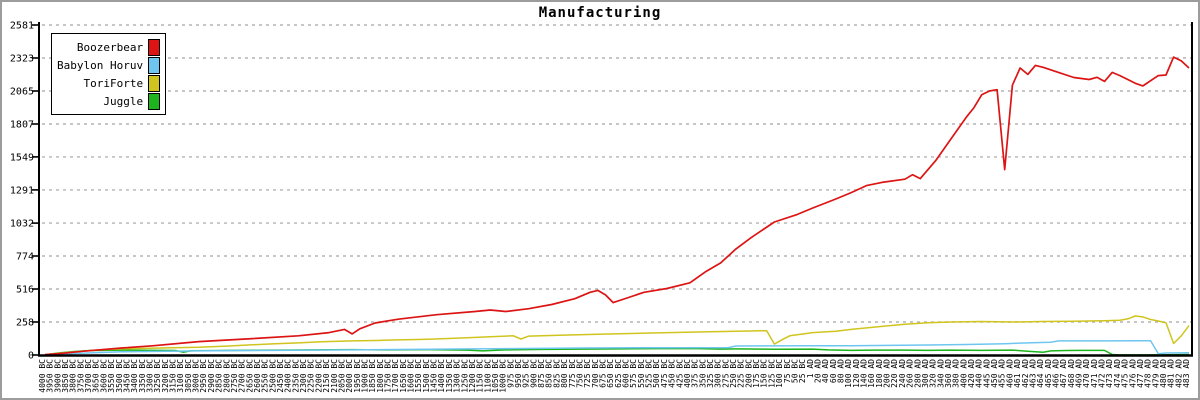 The image size is (1200, 400). Describe the element at coordinates (871, 373) in the screenshot. I see `x-tick-label: 160 AD` at that location.